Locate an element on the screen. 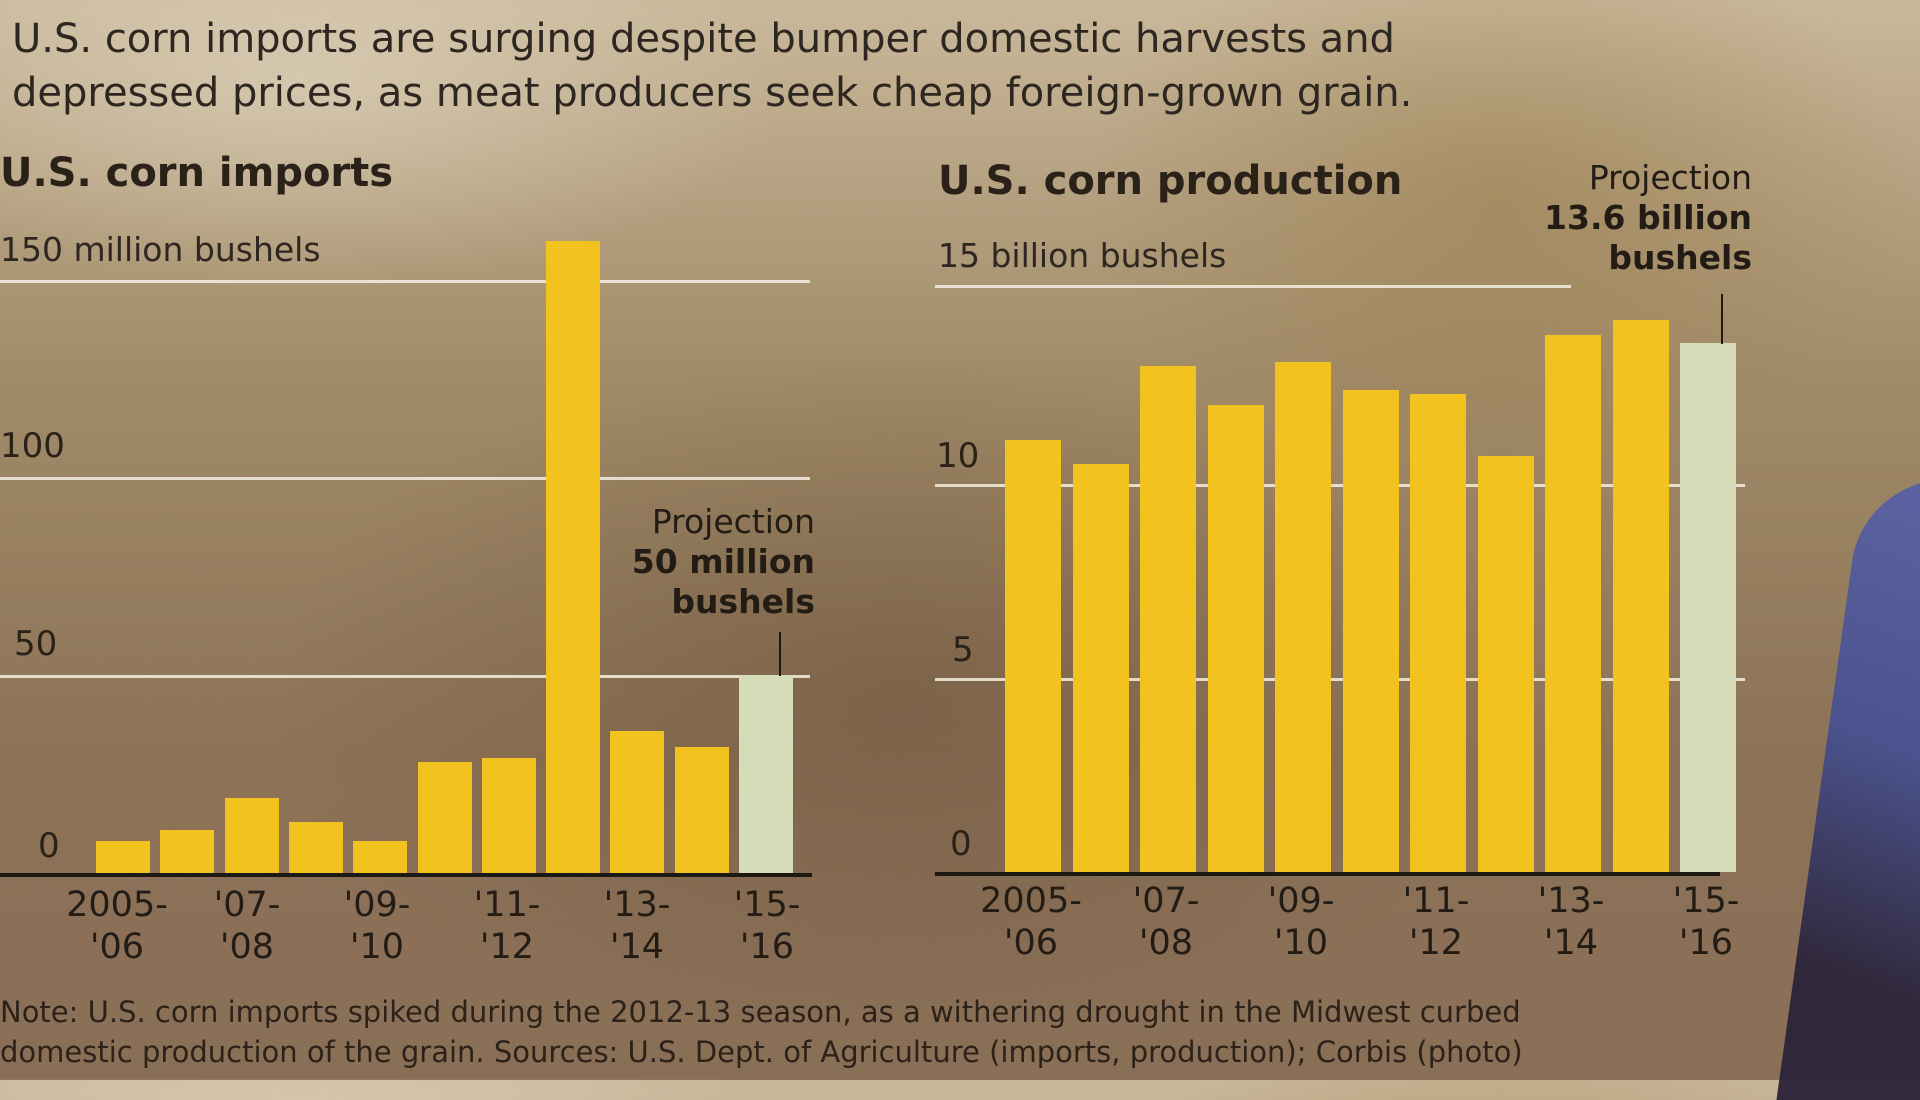  imports-ytick-0: 0 is located at coordinates (49, 846).